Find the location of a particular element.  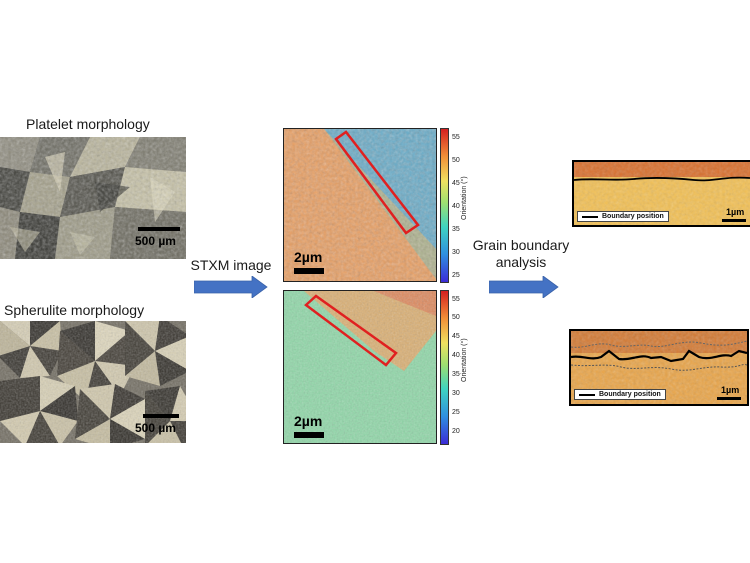

colorbar-bottom-tick-50: 50 is located at coordinates (456, 317).